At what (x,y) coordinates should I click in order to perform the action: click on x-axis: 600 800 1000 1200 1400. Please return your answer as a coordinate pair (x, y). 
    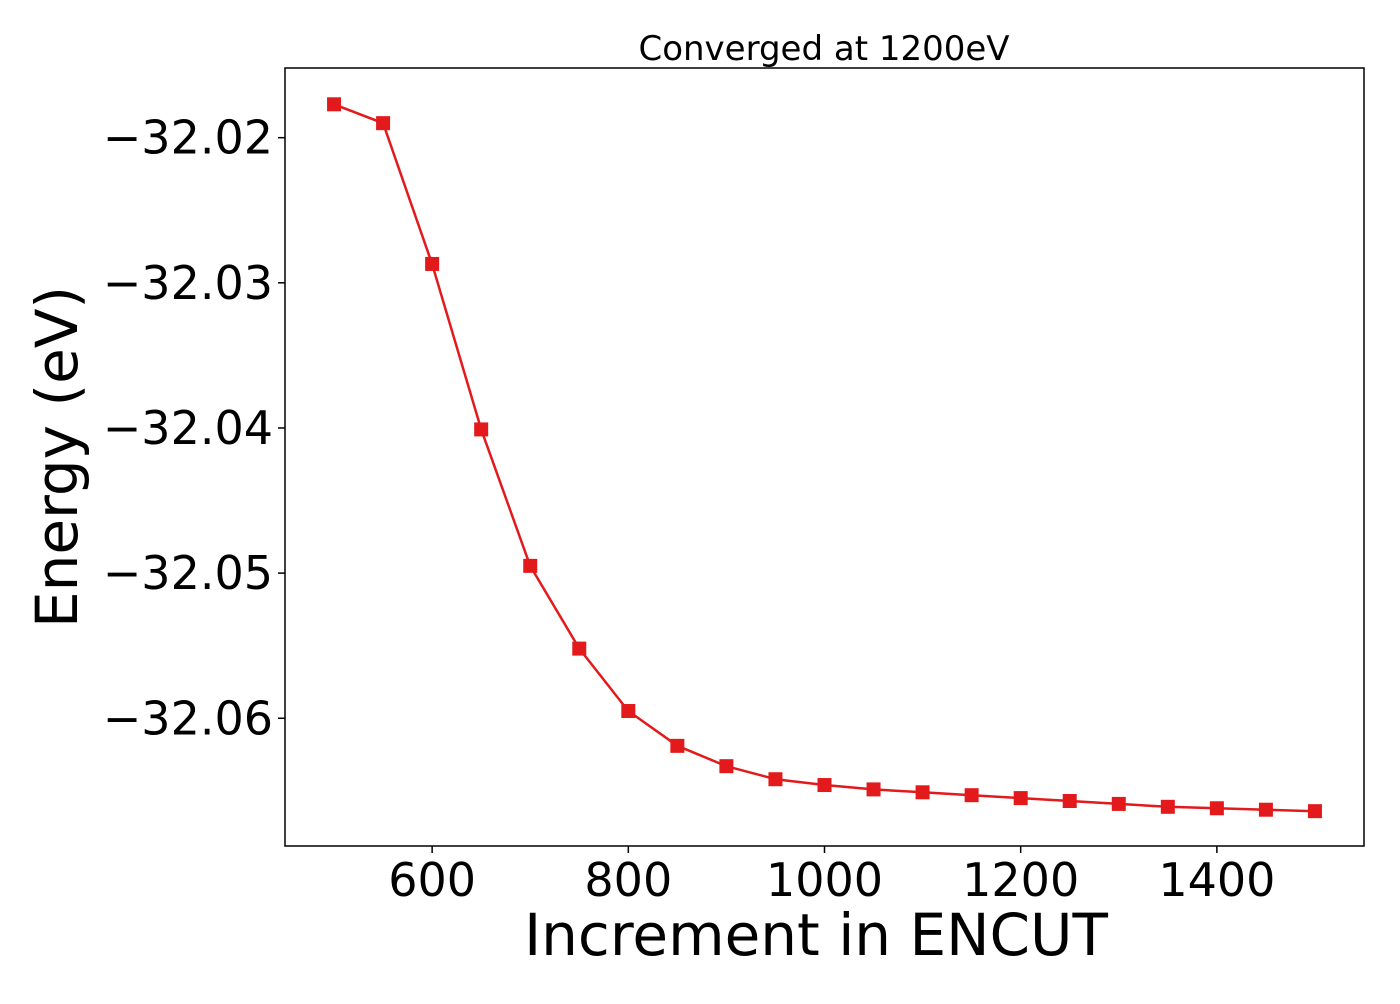
    Looking at the image, I should click on (831, 876).